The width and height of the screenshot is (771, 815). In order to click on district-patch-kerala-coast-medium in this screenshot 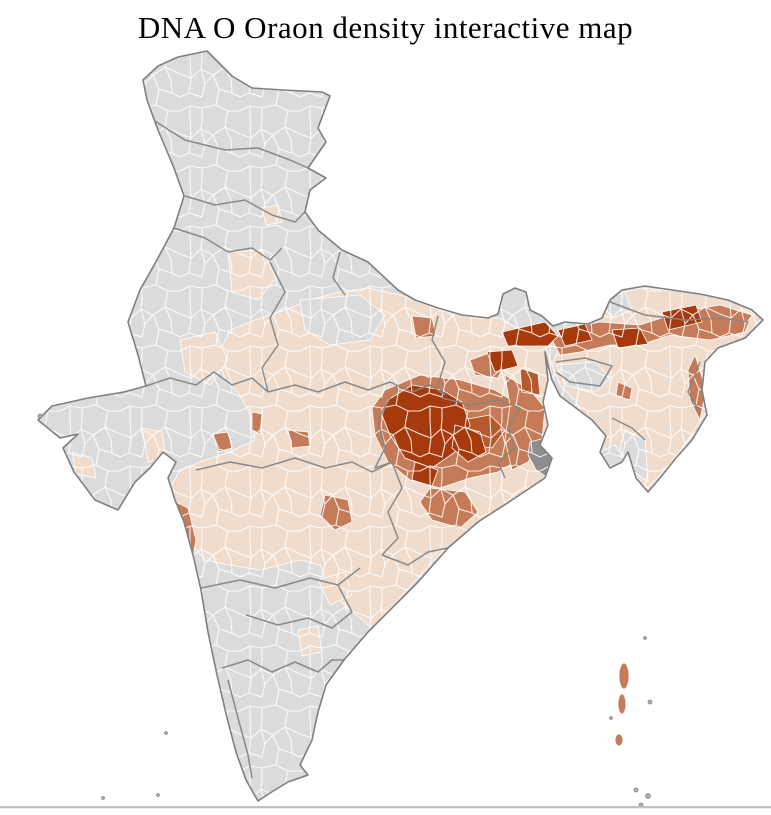, I will do `click(205, 709)`.